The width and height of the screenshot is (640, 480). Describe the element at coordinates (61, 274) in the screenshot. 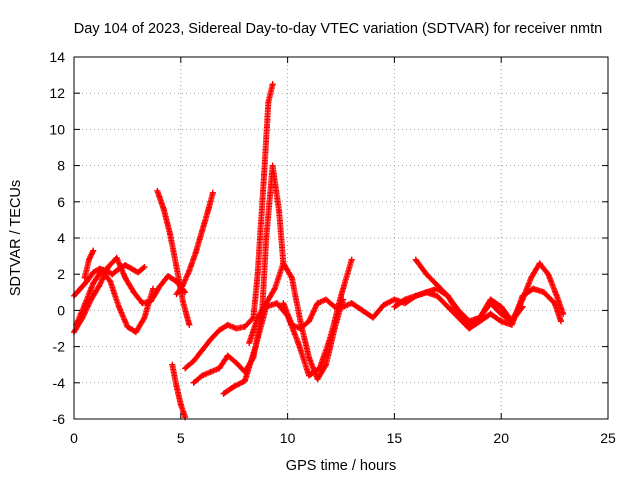

I see `y-tick-label: 2` at that location.